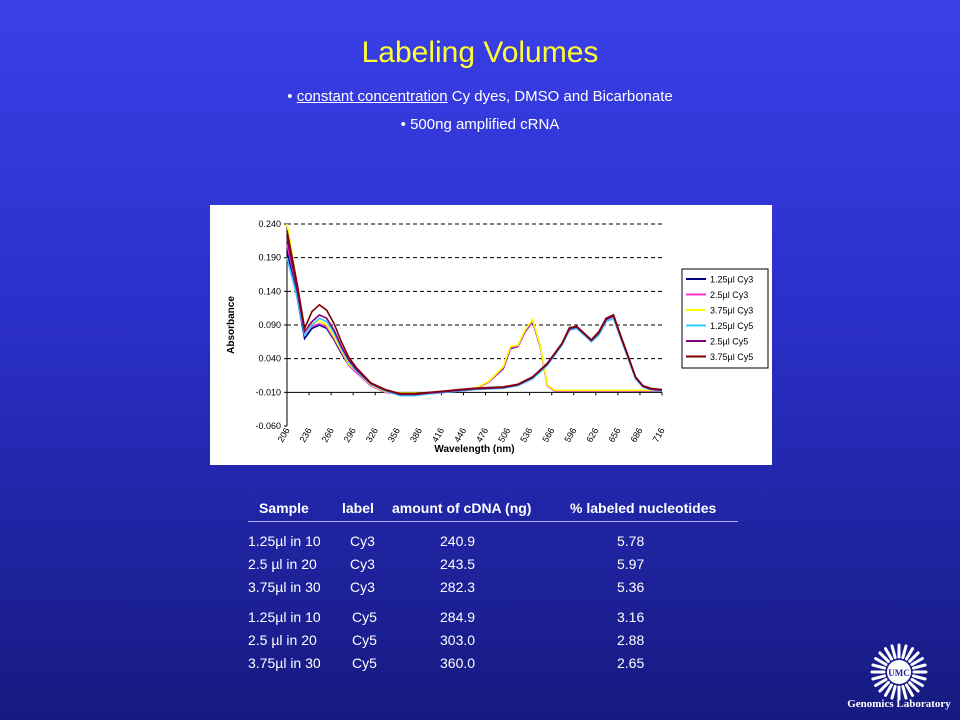 The width and height of the screenshot is (960, 720). Describe the element at coordinates (350, 435) in the screenshot. I see `x-tick-label: 296` at that location.